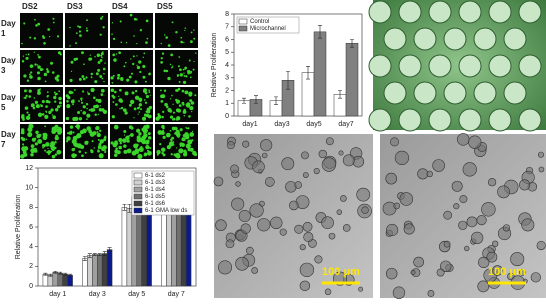 This screenshot has height=304, width=546. What do you see at coordinates (8, 60) in the screenshot?
I see `row-label: Day` at bounding box center [8, 60].